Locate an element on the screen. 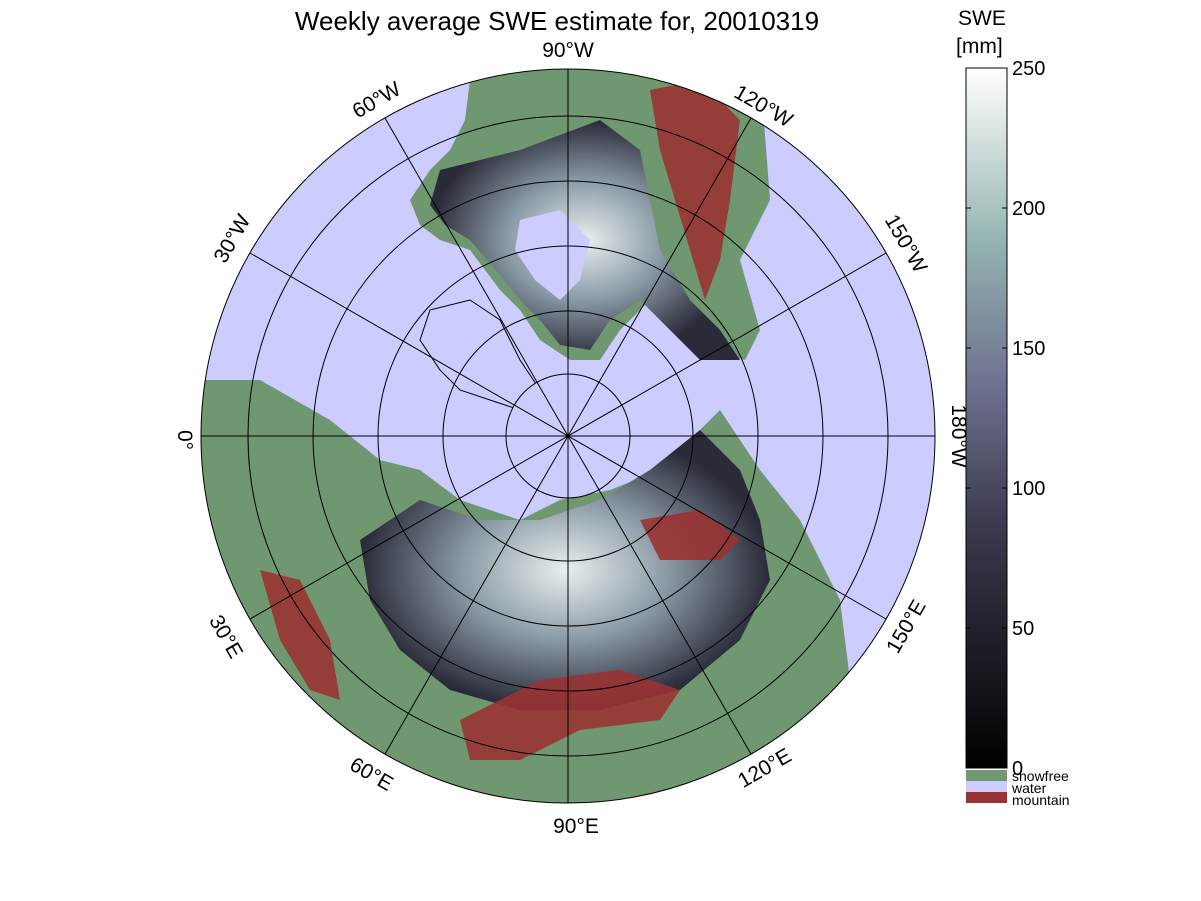 The width and height of the screenshot is (1201, 901). colorbar-tick-label: 150 is located at coordinates (1028, 349).